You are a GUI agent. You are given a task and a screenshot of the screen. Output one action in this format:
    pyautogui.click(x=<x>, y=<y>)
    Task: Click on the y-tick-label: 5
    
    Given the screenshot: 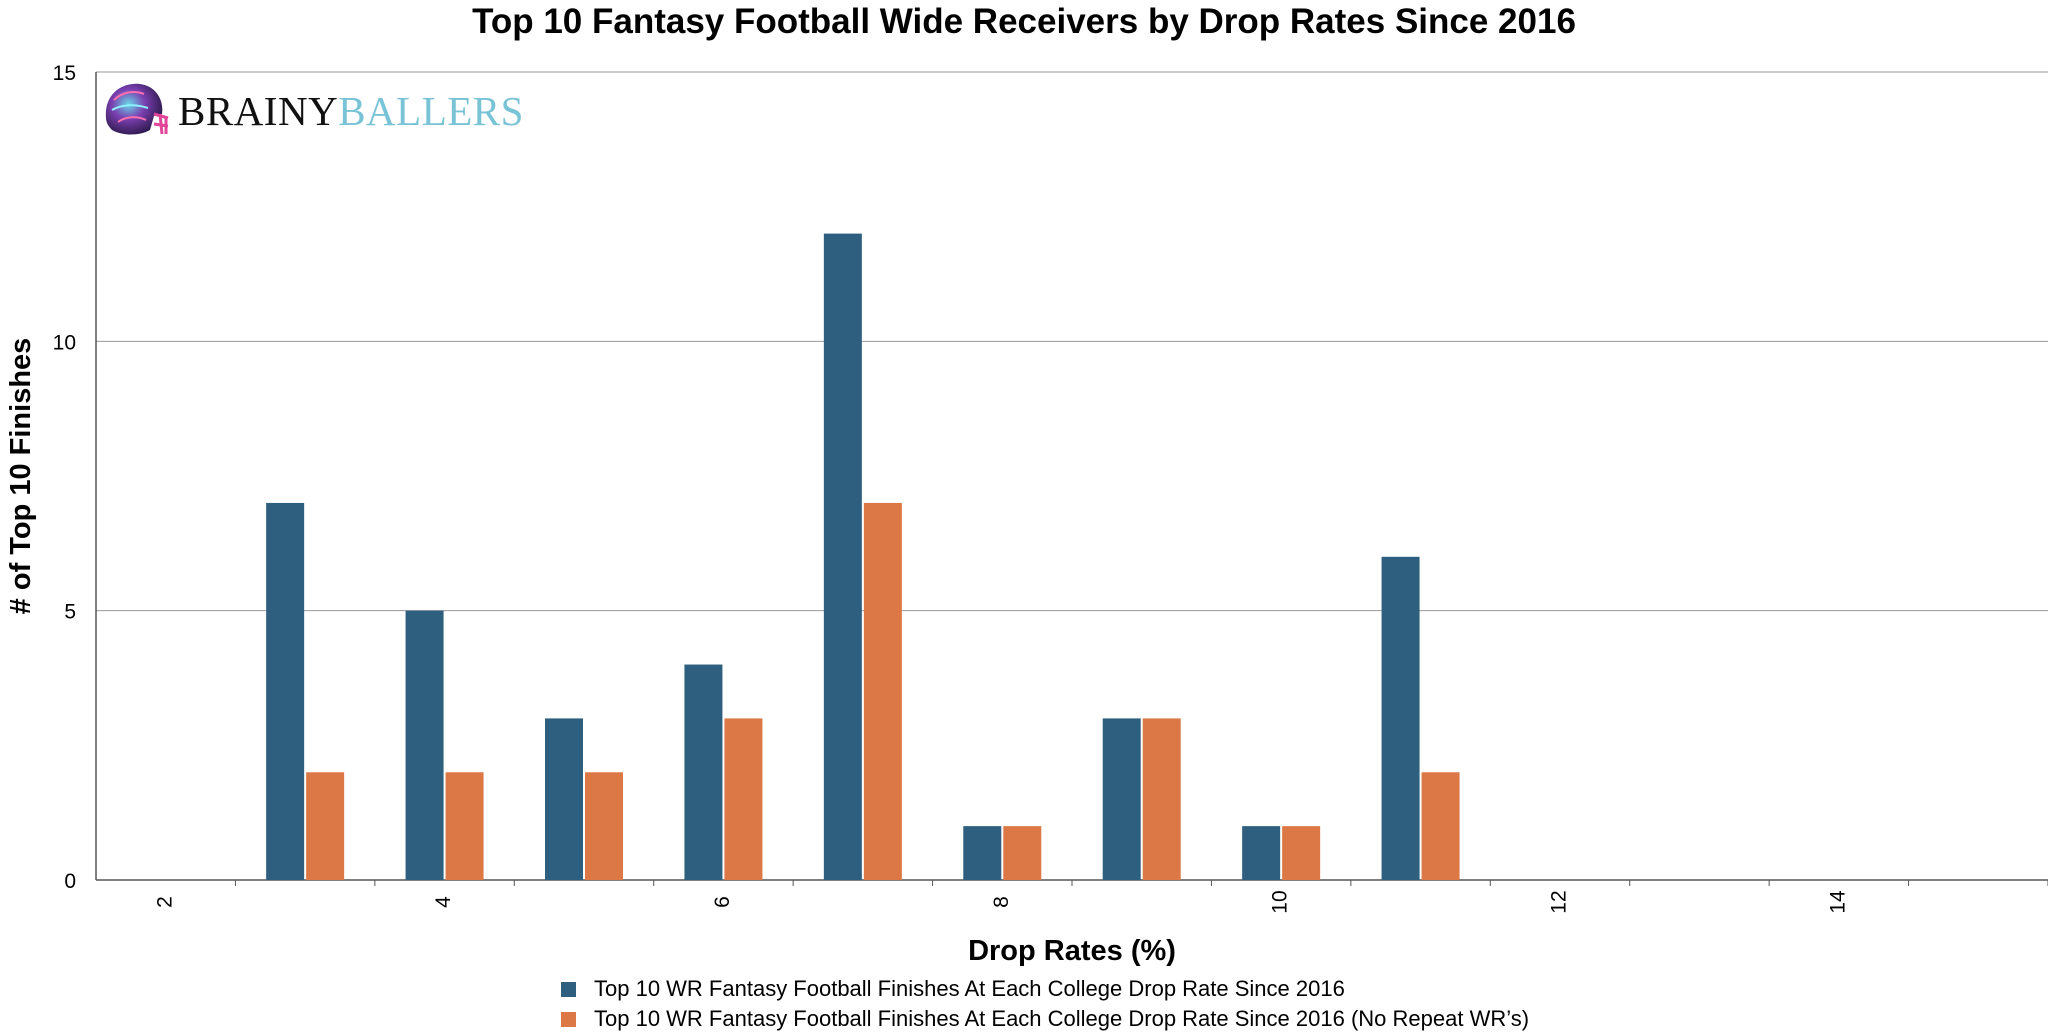 What is the action you would take?
    pyautogui.click(x=70, y=612)
    